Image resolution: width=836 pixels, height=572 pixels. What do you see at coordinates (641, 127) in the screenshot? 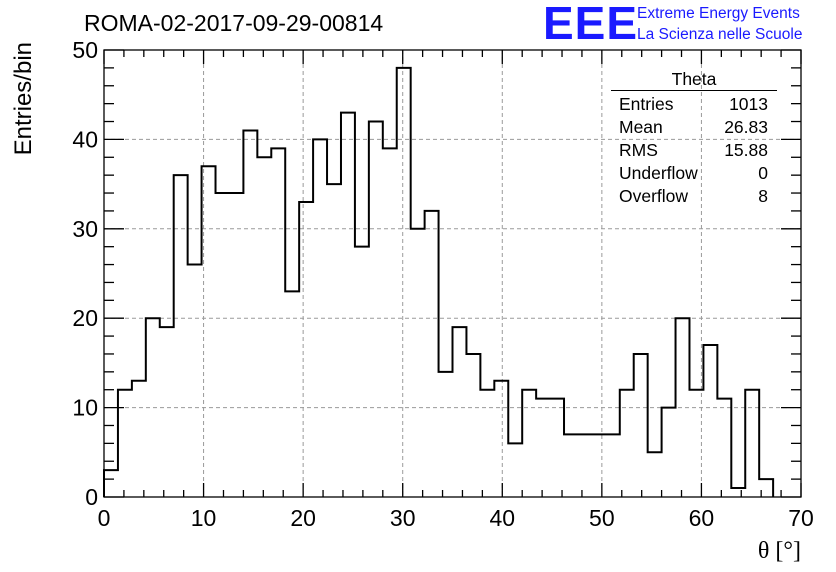
I see `stats-label: Mean` at bounding box center [641, 127].